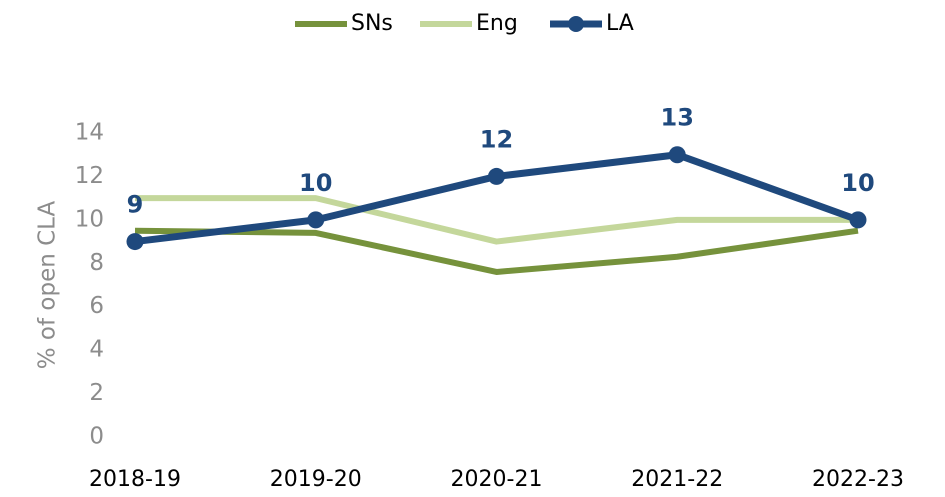 The height and width of the screenshot is (497, 945). I want to click on y-tick-label: 8, so click(96, 263).